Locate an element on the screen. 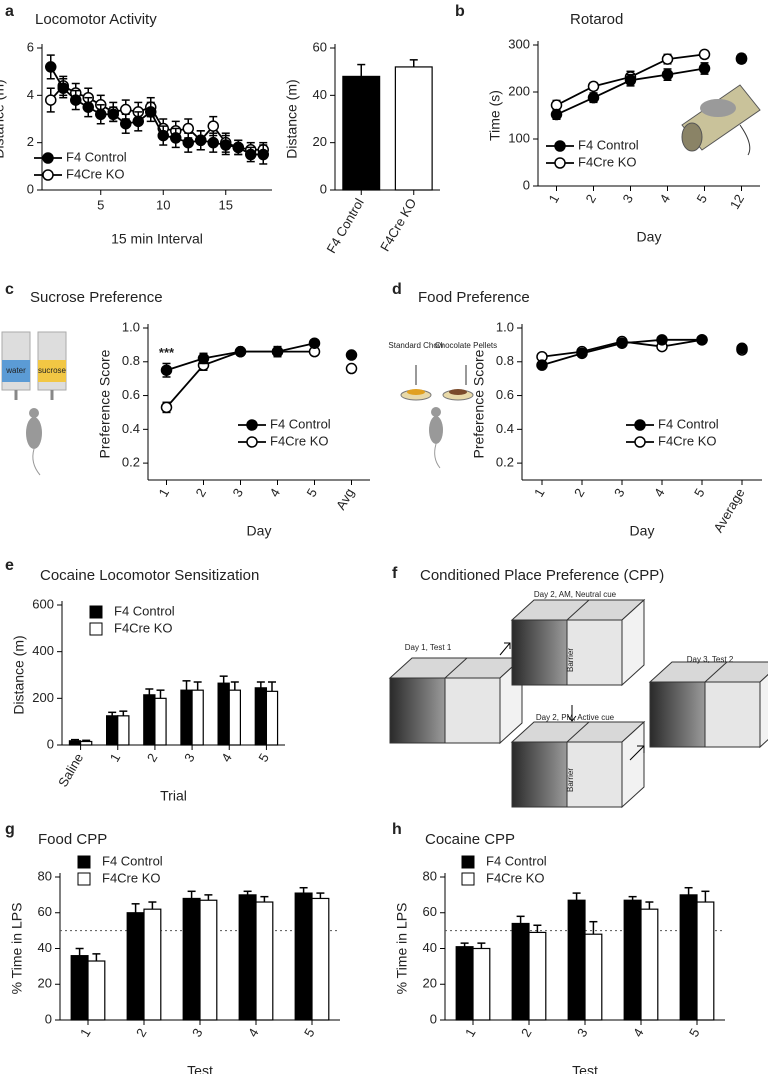 Image resolution: width=768 pixels, height=1074 pixels. food-illustration: Standard Chow Chocolate Pellets is located at coordinates (442, 405).